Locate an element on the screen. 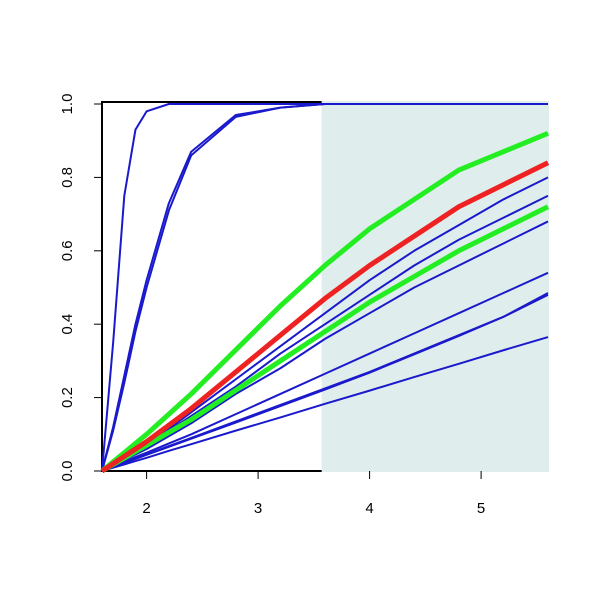 Image resolution: width=600 pixels, height=605 pixels. x-tick-label: 2 is located at coordinates (146, 508).